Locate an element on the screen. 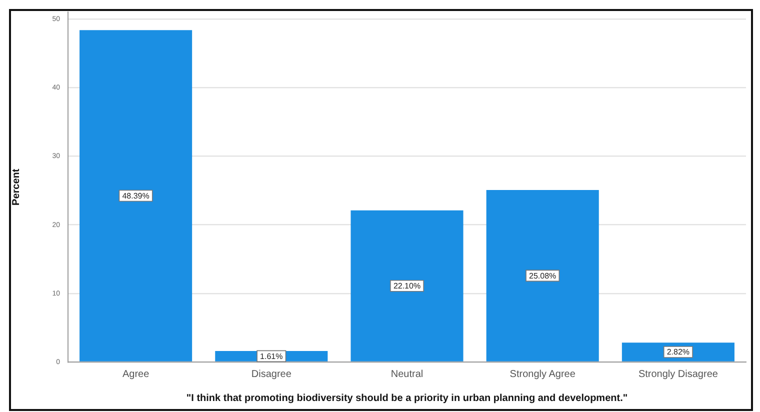 The height and width of the screenshot is (412, 760). data-label: 22.10% is located at coordinates (407, 286).